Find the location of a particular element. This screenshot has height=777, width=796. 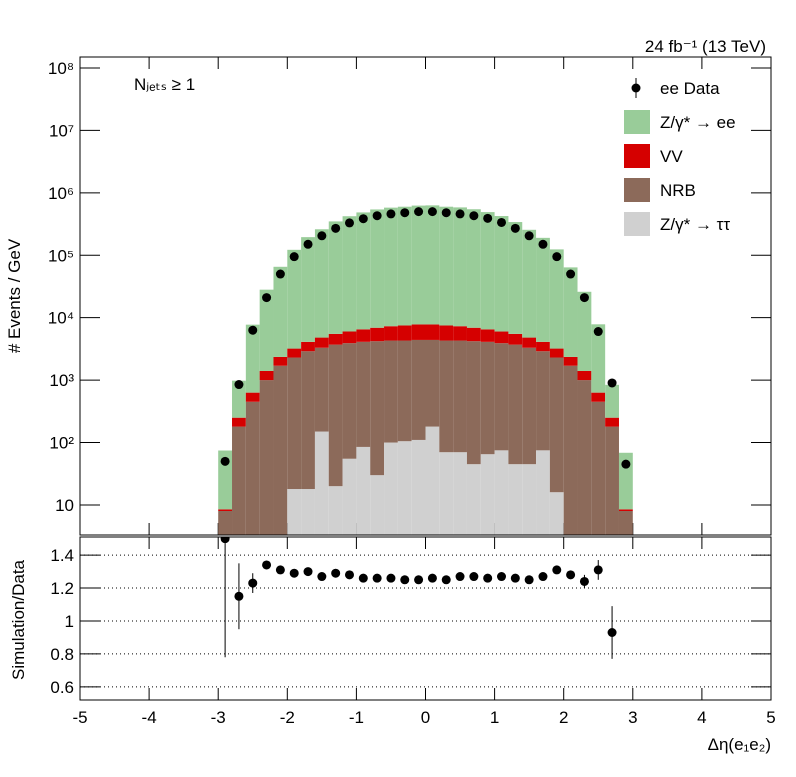

x-axis-label: Δη(e₁e₂) is located at coordinates (739, 744).